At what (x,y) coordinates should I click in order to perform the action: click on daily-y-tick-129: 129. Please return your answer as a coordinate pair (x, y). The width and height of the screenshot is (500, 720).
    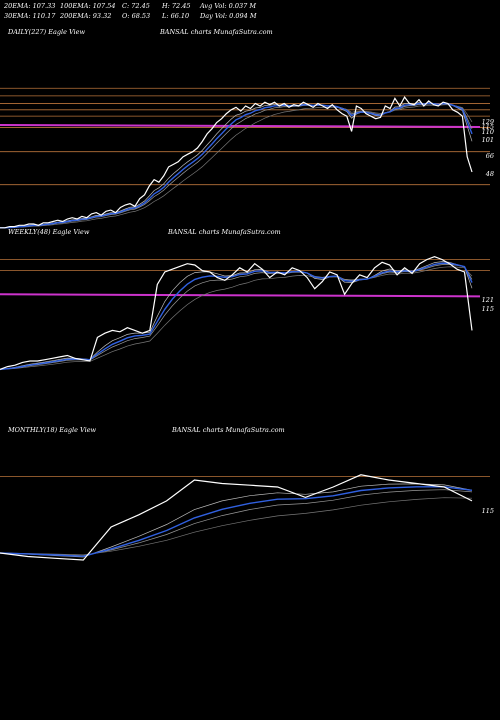
    Looking at the image, I should click on (487, 122).